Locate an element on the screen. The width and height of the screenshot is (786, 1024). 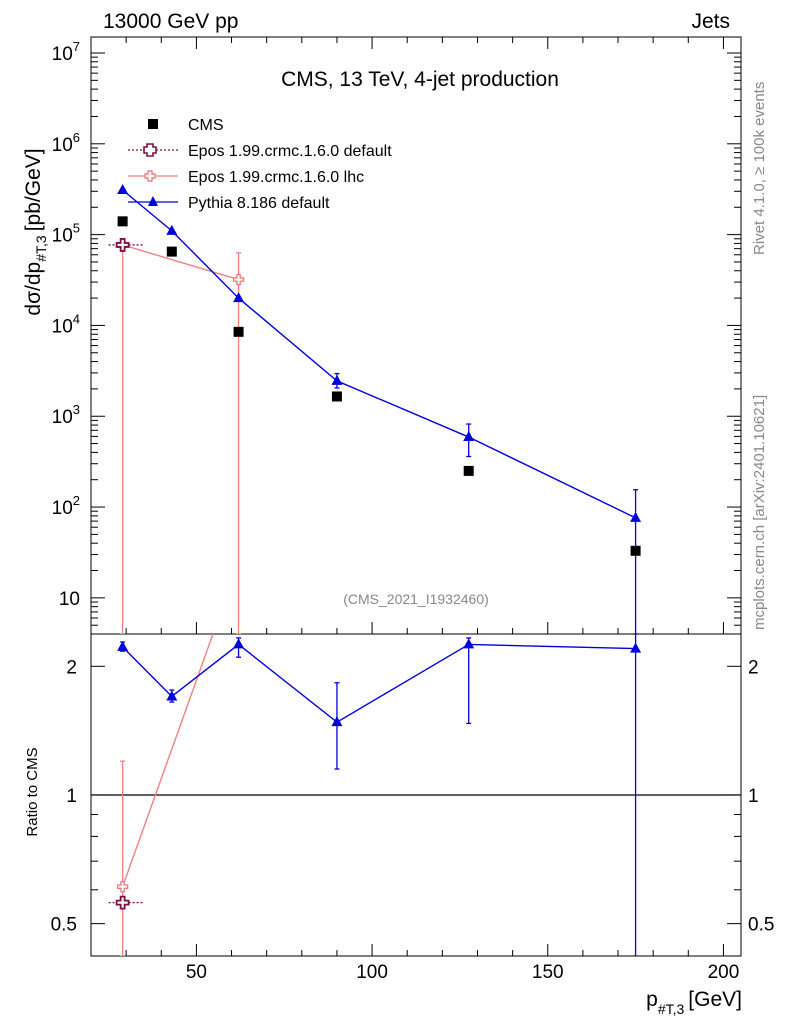
svg-text:dσ/dp#T,3[pb/GeV]: dσ/dp#T,3 [pb/GeV] is located at coordinates (35, 231).